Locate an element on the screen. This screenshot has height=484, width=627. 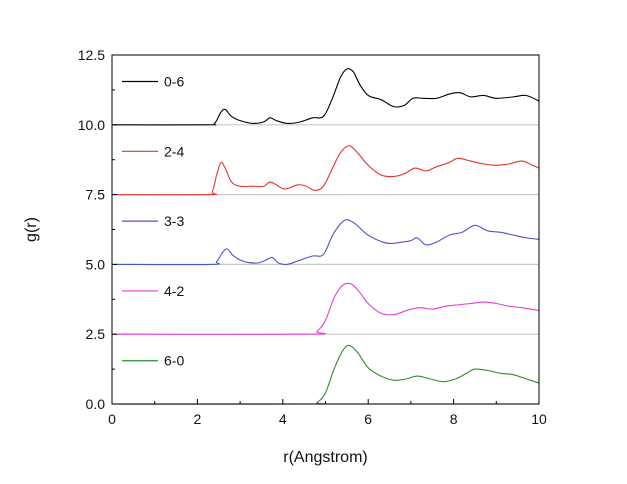
x-tick-label: 10 is located at coordinates (539, 419).